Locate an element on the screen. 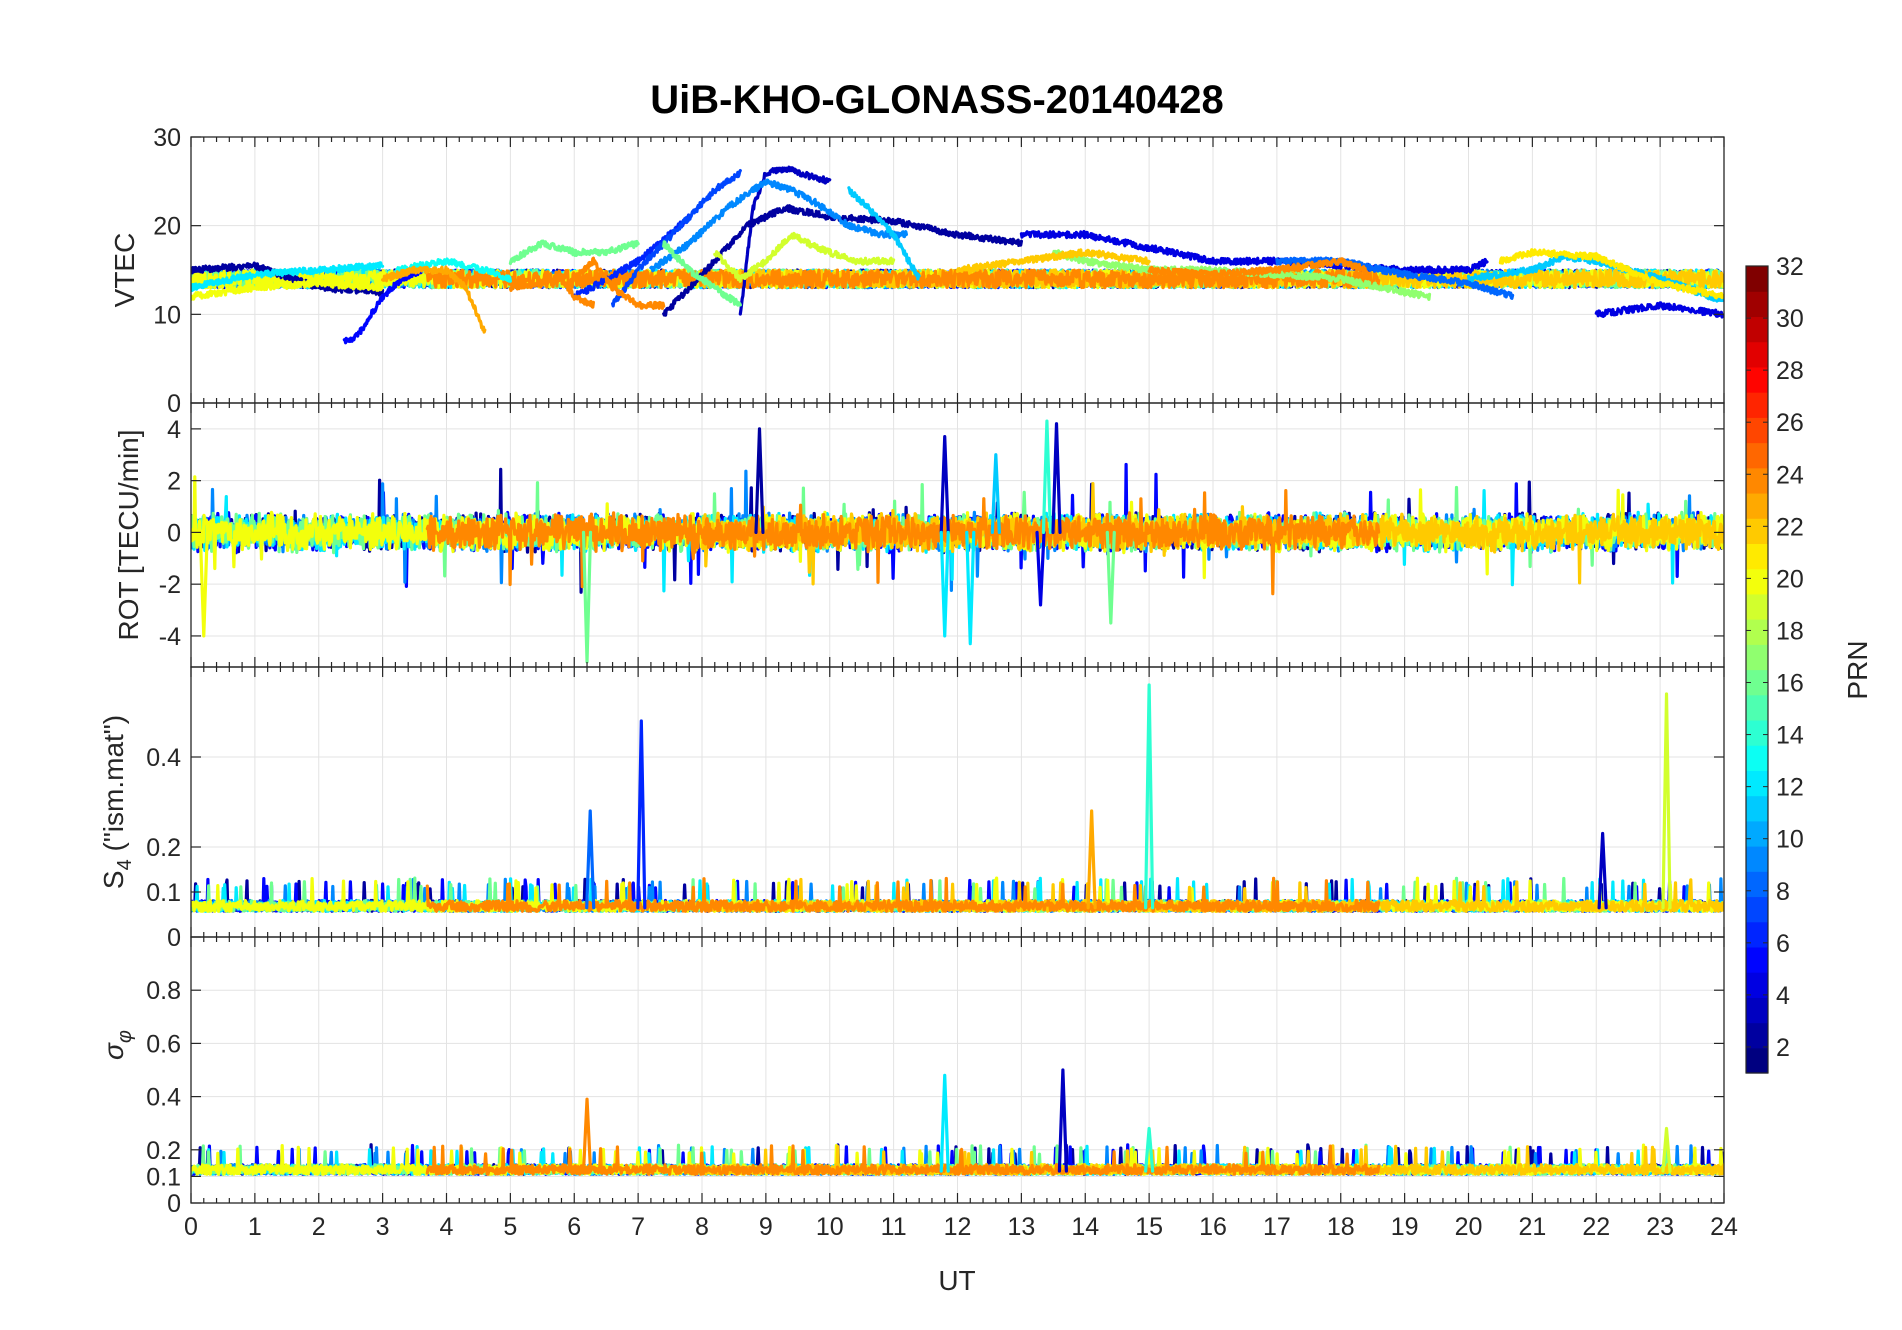 This screenshot has width=1902, height=1330. ytick-rot: 2 is located at coordinates (174, 482).